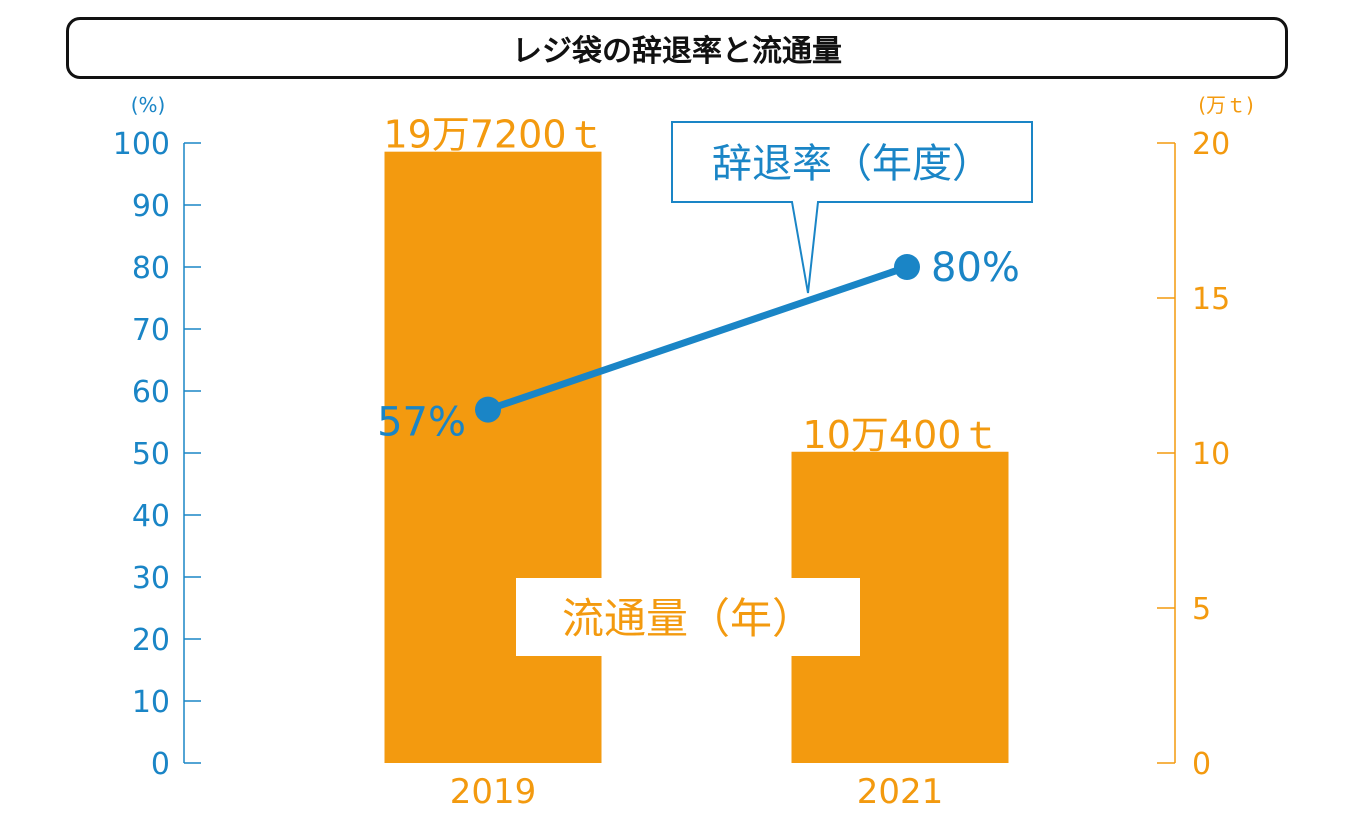 The width and height of the screenshot is (1360, 830). What do you see at coordinates (151, 640) in the screenshot?
I see `left-tick-label-20: 20` at bounding box center [151, 640].